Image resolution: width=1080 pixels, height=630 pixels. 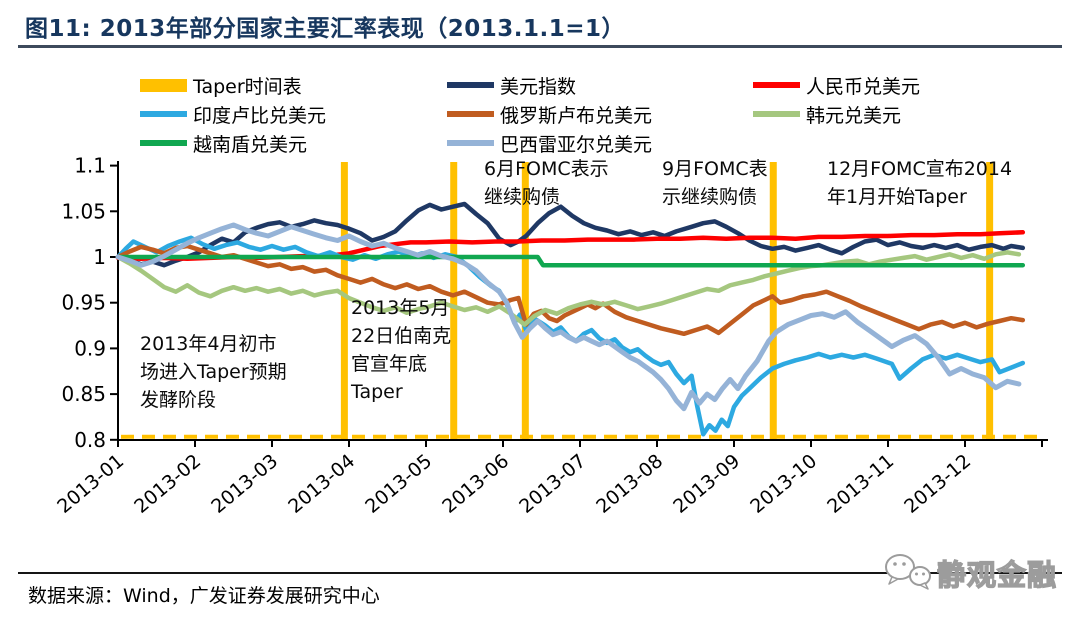 What do you see at coordinates (90, 166) in the screenshot?
I see `y-tick-label: 1.1` at bounding box center [90, 166].